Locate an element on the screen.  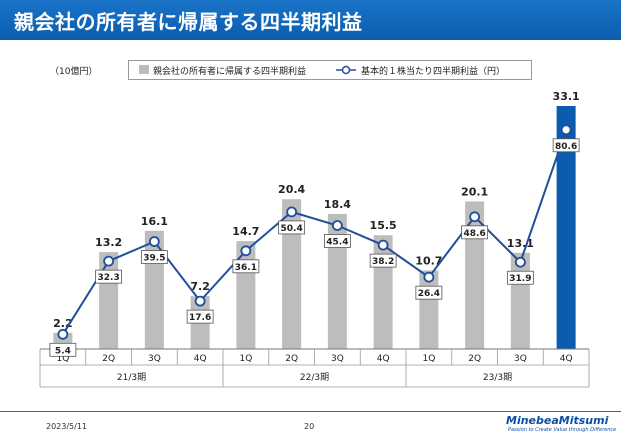
logo-wordmark: MinebeaMitsumi is located at coordinates (557, 420).